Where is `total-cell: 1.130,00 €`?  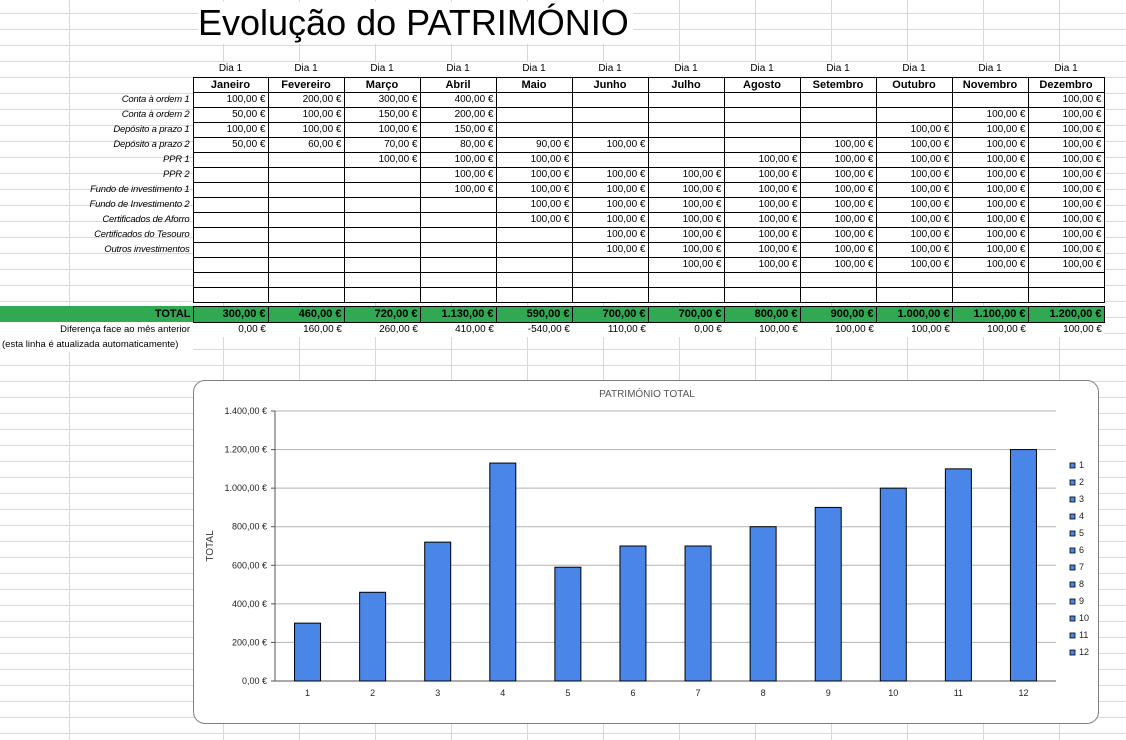 total-cell: 1.130,00 € is located at coordinates (458, 314).